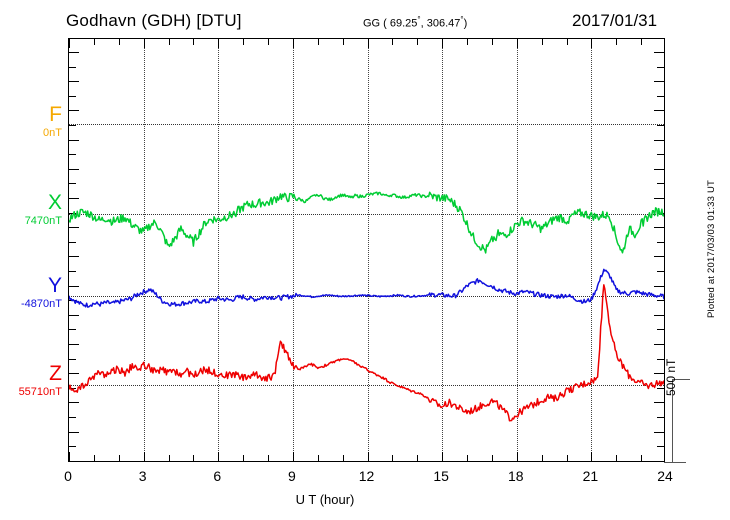  I want to click on component-name-f: F, so click(55, 114).